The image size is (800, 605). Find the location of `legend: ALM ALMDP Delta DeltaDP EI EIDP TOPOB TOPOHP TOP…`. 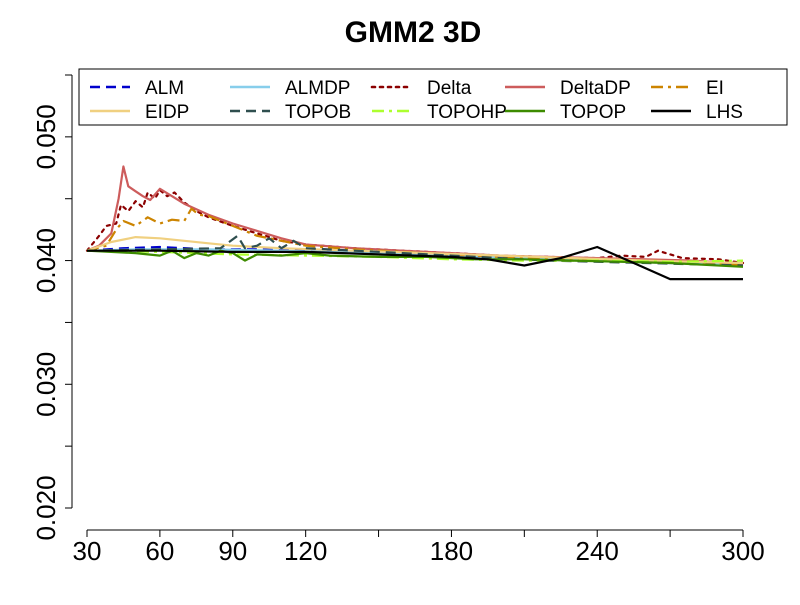

legend: ALM ALMDP Delta DeltaDP EI EIDP TOPOB TOPOHP TOP… is located at coordinates (433, 97).